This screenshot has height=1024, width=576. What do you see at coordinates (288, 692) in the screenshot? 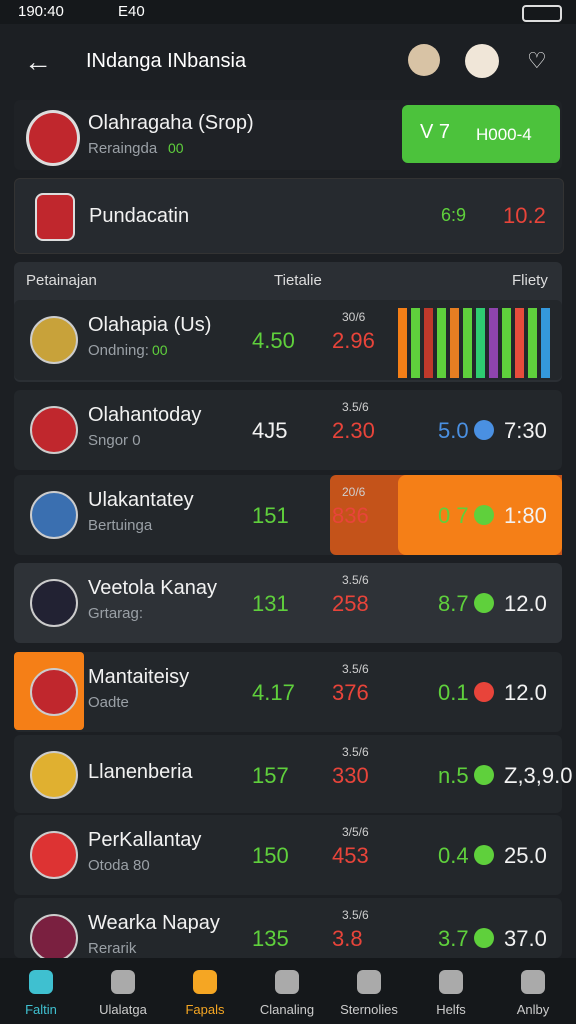
I see `table-row: Mantaiteisy Oadte 4.17 3.5/6 376 0.1 12.0` at bounding box center [288, 692].